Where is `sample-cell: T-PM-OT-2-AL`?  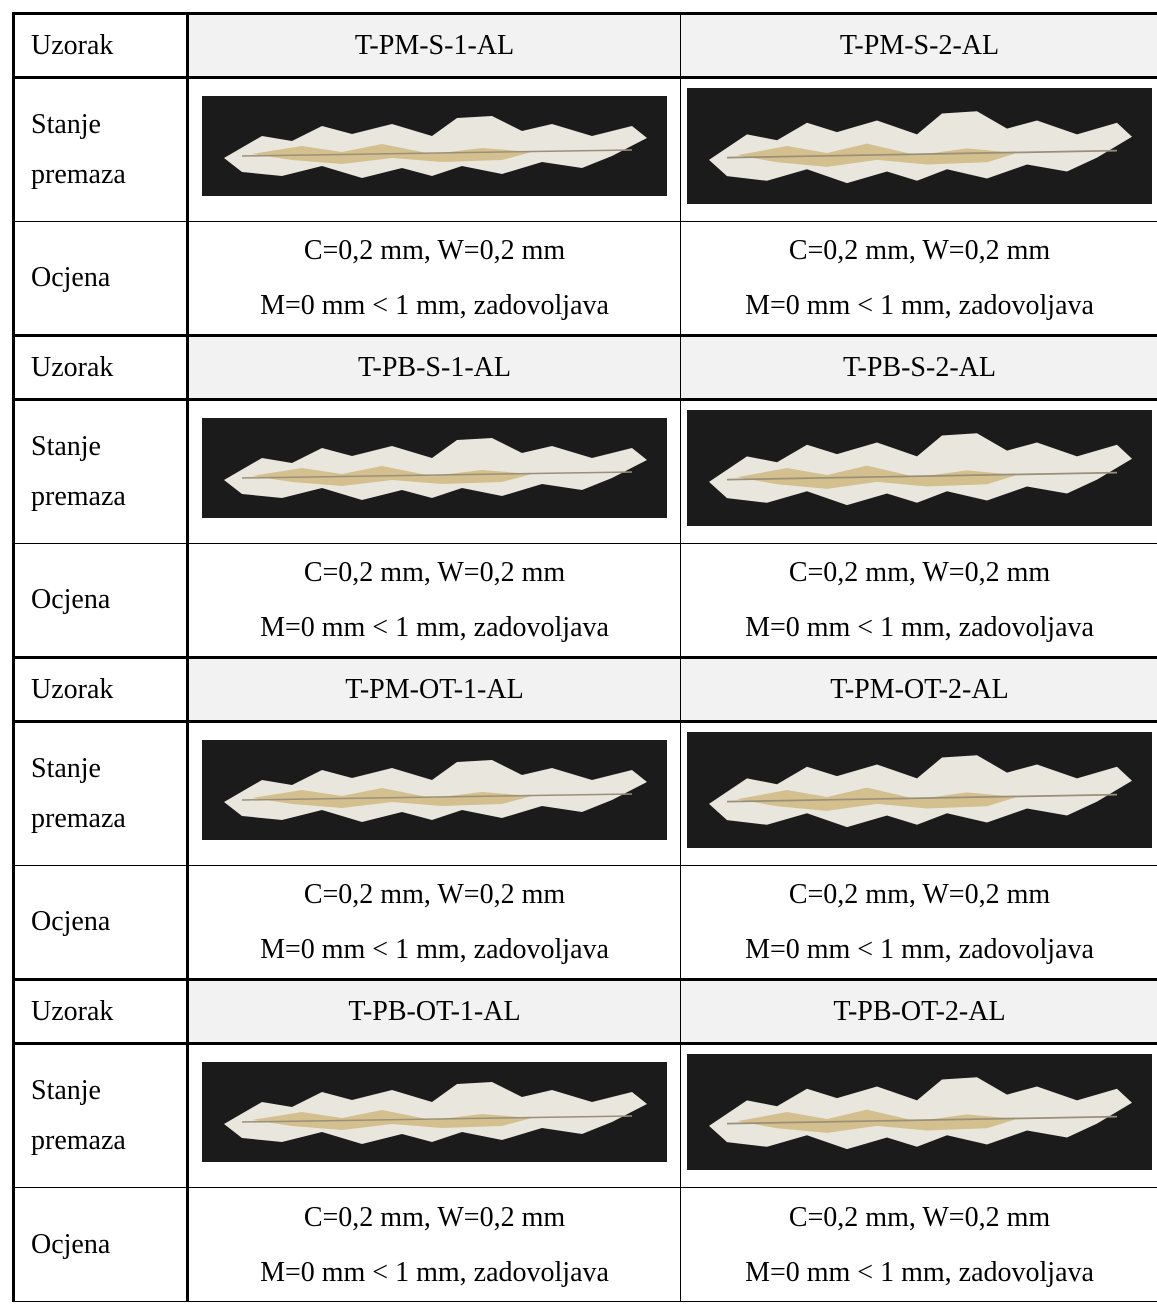 sample-cell: T-PM-OT-2-AL is located at coordinates (918, 689).